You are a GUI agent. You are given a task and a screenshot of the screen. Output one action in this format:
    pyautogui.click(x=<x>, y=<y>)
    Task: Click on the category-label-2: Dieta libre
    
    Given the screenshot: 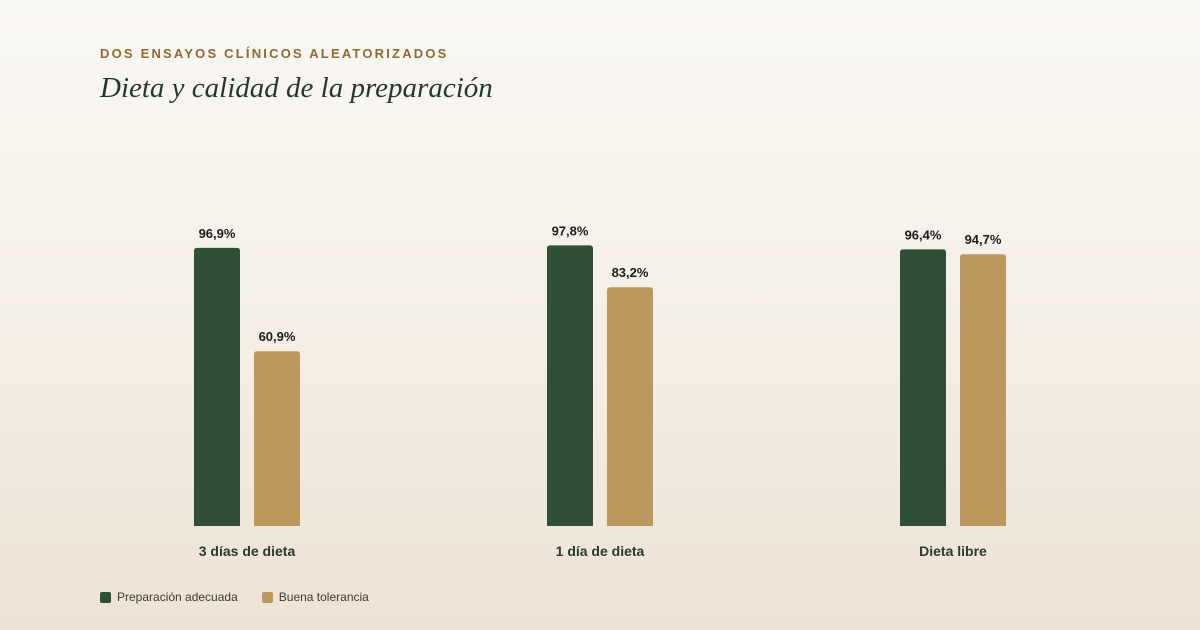 What is the action you would take?
    pyautogui.click(x=953, y=551)
    